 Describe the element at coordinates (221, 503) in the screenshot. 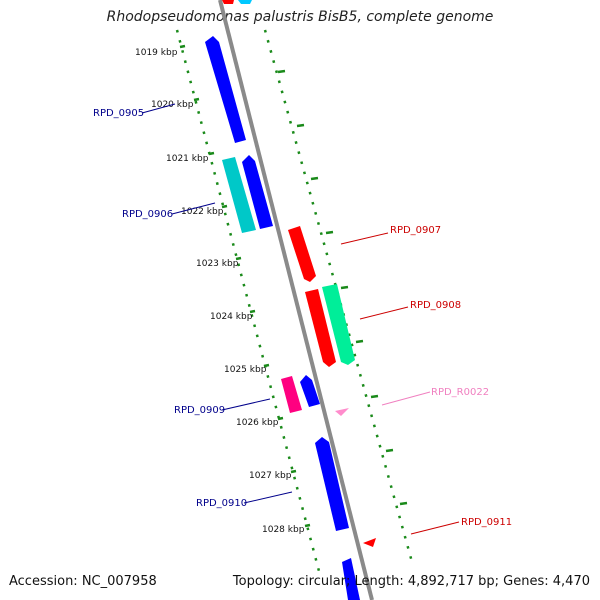

I see `gene-label-rpd-0910: RPD_0910` at that location.